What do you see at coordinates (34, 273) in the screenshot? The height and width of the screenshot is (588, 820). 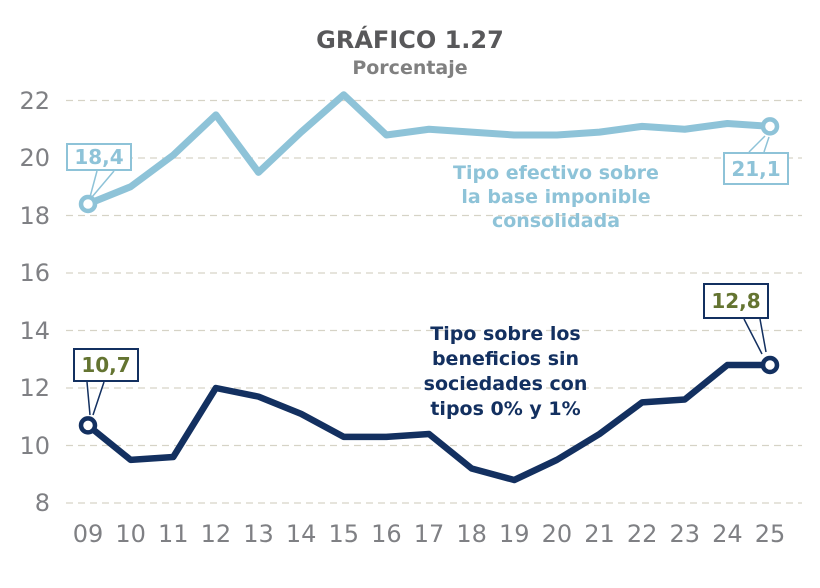 I see `y-tick-16: 16` at bounding box center [34, 273].